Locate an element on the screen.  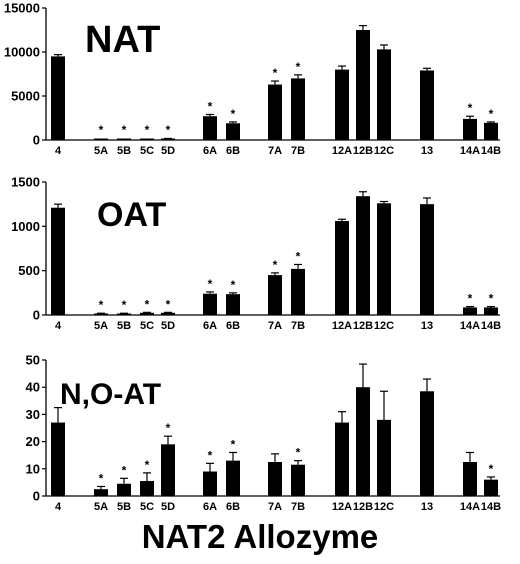
panel-2-bar-14B is located at coordinates (491, 311).